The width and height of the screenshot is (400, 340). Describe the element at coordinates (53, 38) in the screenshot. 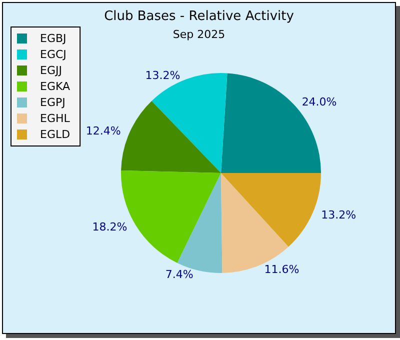

I see `legend-label: EGBJ` at that location.